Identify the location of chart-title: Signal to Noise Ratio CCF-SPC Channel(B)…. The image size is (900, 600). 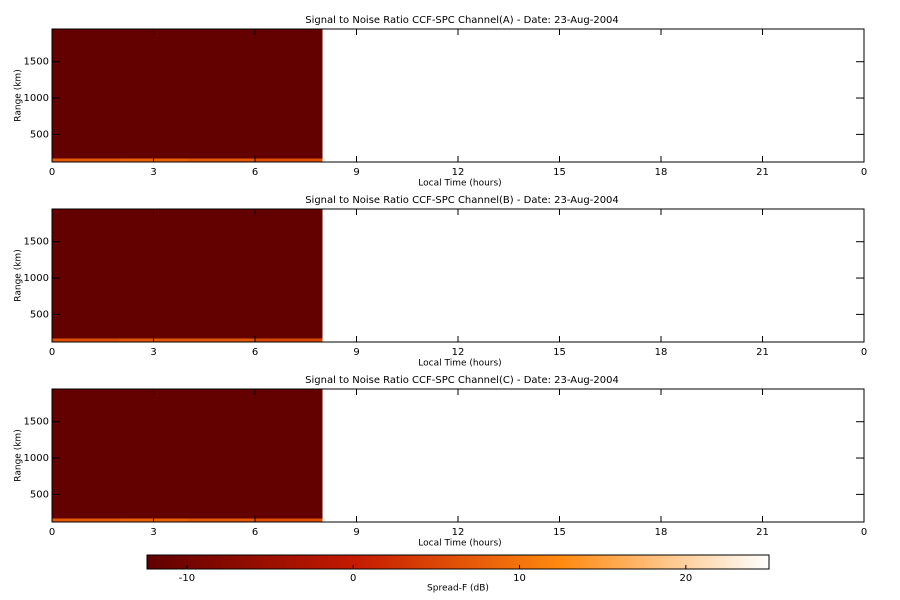
(462, 200).